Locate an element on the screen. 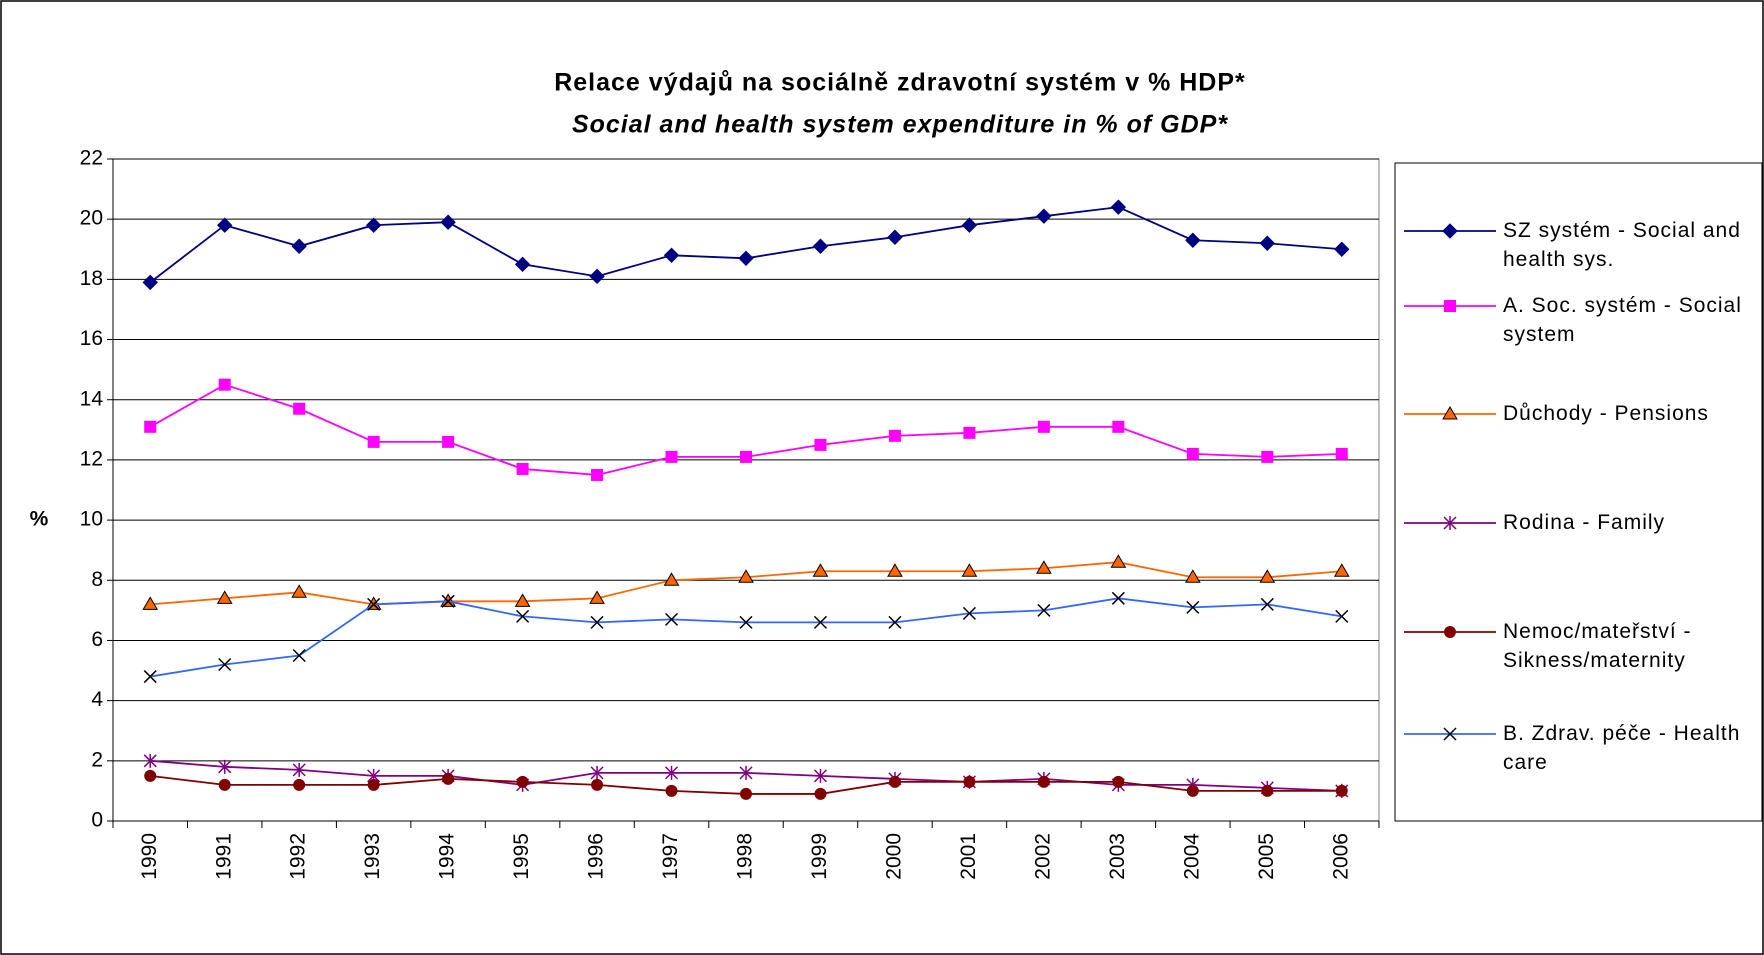 The image size is (1764, 955). y-tick-label: 2 is located at coordinates (97, 759).